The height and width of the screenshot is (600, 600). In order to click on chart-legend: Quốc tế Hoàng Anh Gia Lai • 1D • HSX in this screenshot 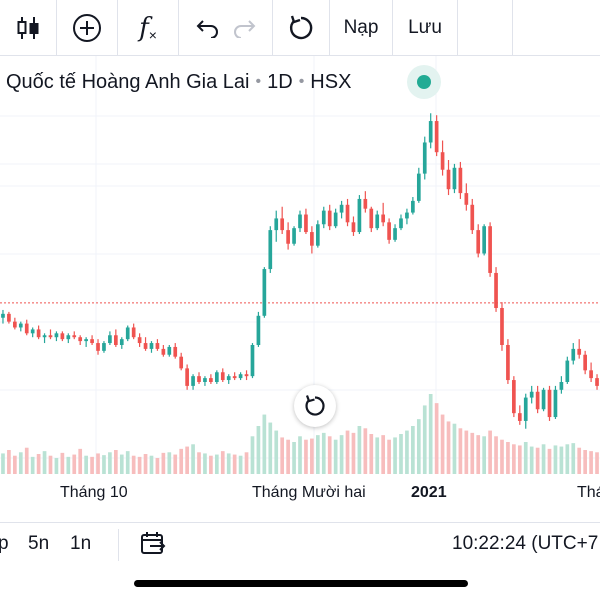, I will do `click(175, 82)`.